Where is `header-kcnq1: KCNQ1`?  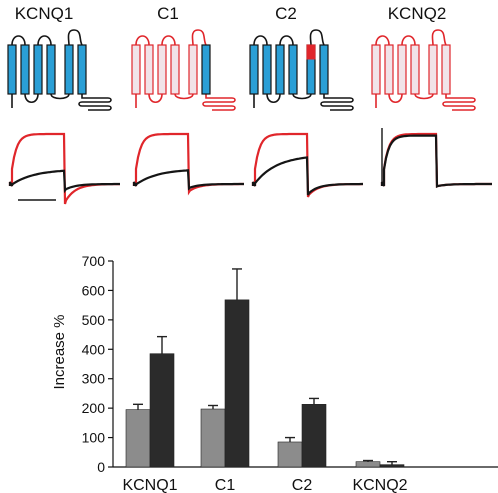 header-kcnq1: KCNQ1 is located at coordinates (44, 13).